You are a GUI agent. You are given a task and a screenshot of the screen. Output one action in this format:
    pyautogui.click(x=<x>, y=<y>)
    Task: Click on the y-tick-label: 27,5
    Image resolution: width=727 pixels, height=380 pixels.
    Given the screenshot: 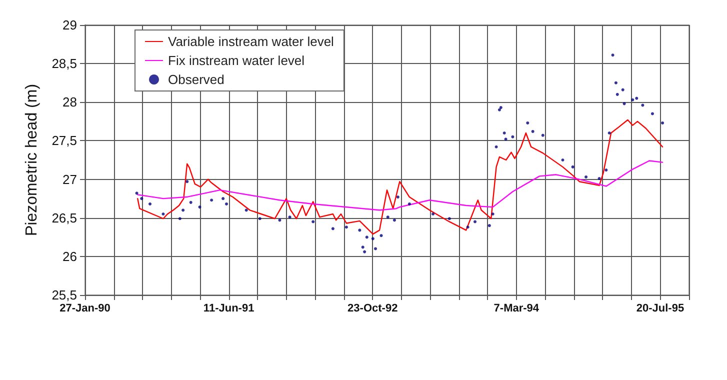 What is the action you would take?
    pyautogui.click(x=64, y=140)
    